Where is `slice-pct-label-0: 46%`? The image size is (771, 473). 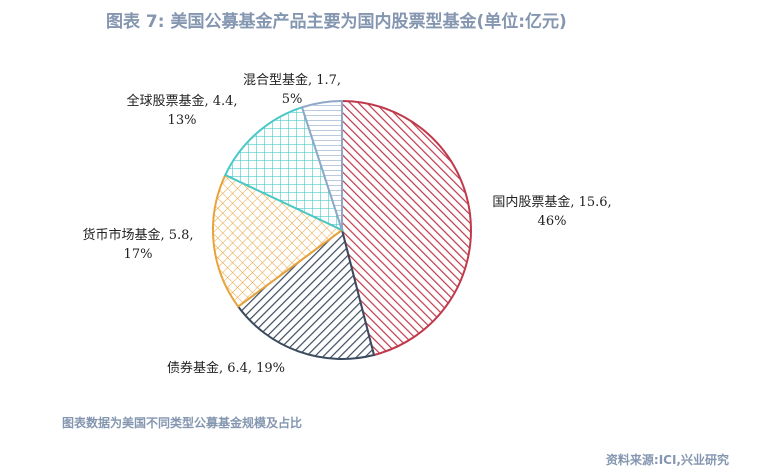
slice-pct-label-0: 46% is located at coordinates (552, 221).